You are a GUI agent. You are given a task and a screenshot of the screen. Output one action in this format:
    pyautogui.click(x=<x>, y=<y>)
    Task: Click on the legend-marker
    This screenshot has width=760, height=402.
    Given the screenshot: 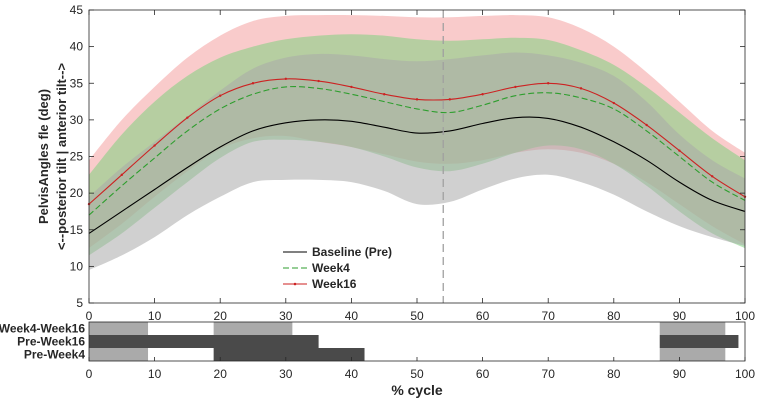 What is the action you would take?
    pyautogui.click(x=295, y=284)
    